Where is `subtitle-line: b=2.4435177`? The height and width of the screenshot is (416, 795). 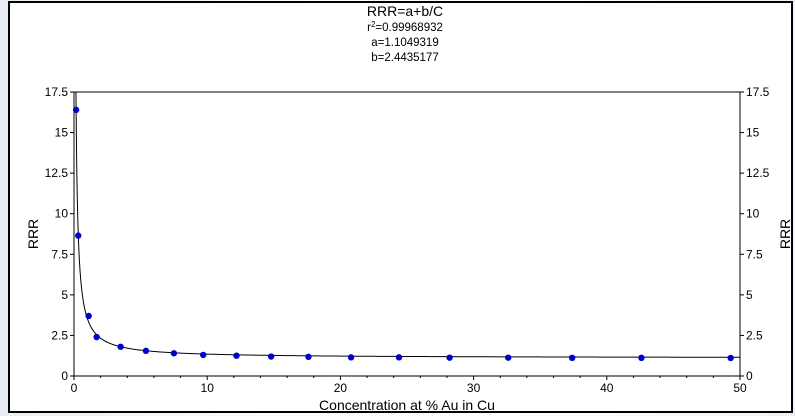
subtitle-line: b=2.4435177 is located at coordinates (404, 58).